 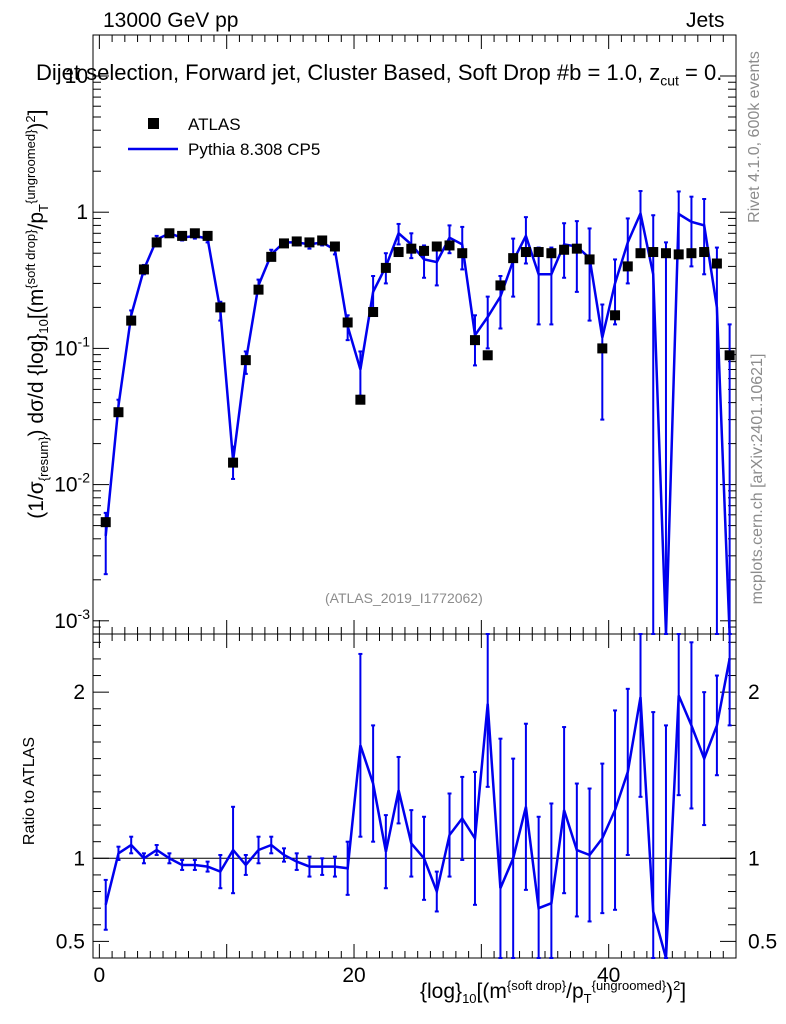 What do you see at coordinates (705, 20) in the screenshot?
I see `process-label: Jets` at bounding box center [705, 20].